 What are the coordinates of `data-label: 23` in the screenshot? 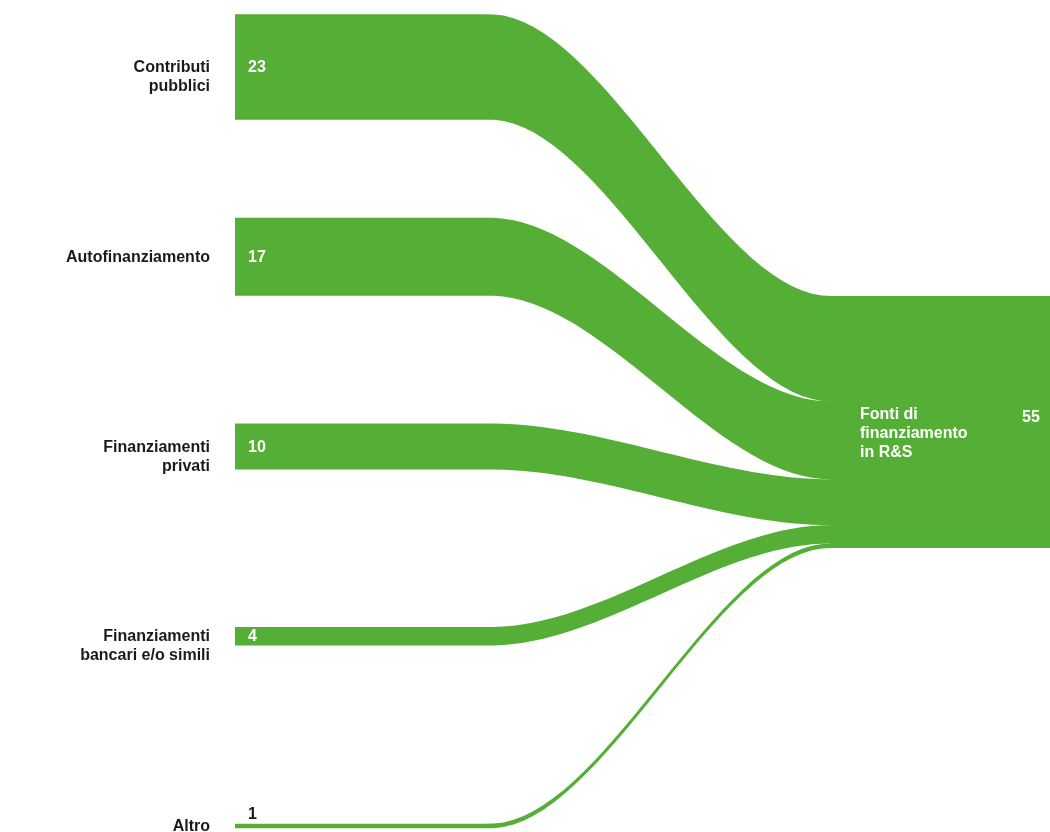 It's located at (257, 66).